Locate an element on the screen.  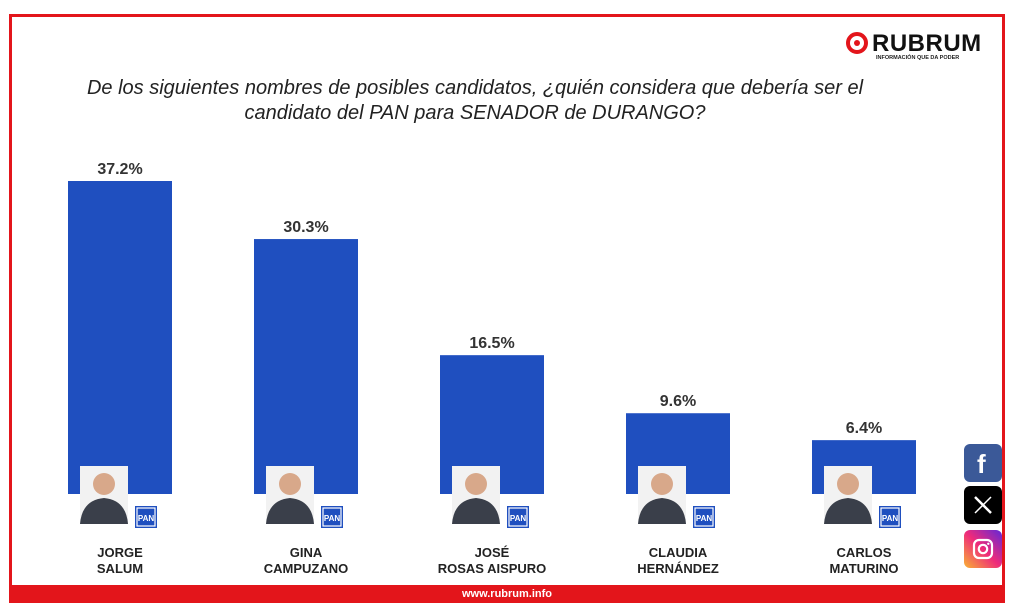
logo-text: RUBRUM is located at coordinates (927, 43).